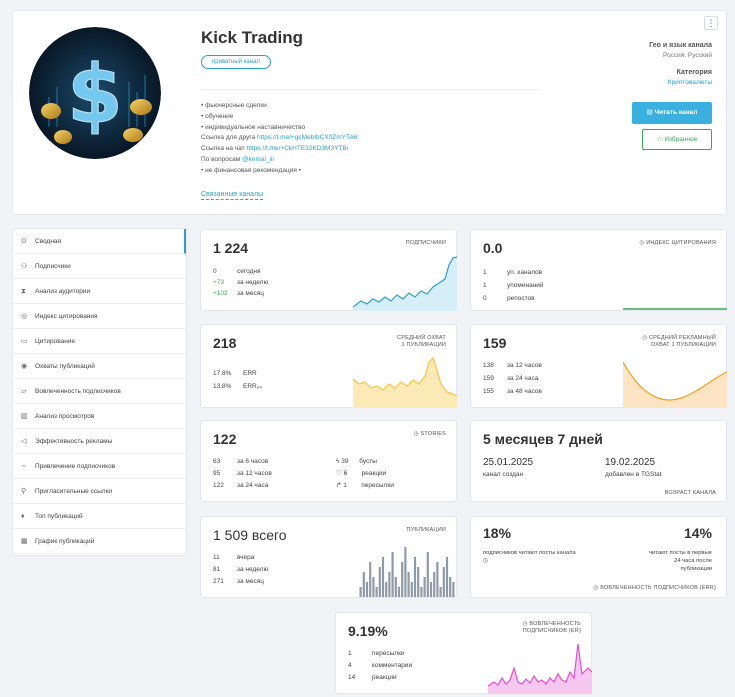  What do you see at coordinates (24, 416) in the screenshot?
I see `views-icon: ▥` at bounding box center [24, 416].